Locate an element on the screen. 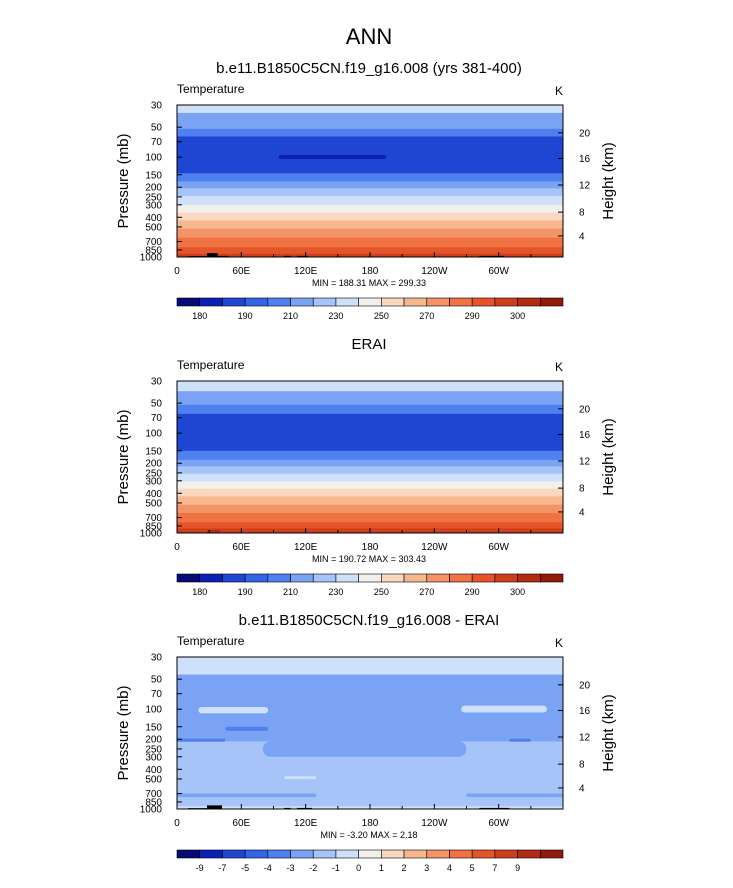 The image size is (733, 888). variable-label: Temperature is located at coordinates (211, 365).